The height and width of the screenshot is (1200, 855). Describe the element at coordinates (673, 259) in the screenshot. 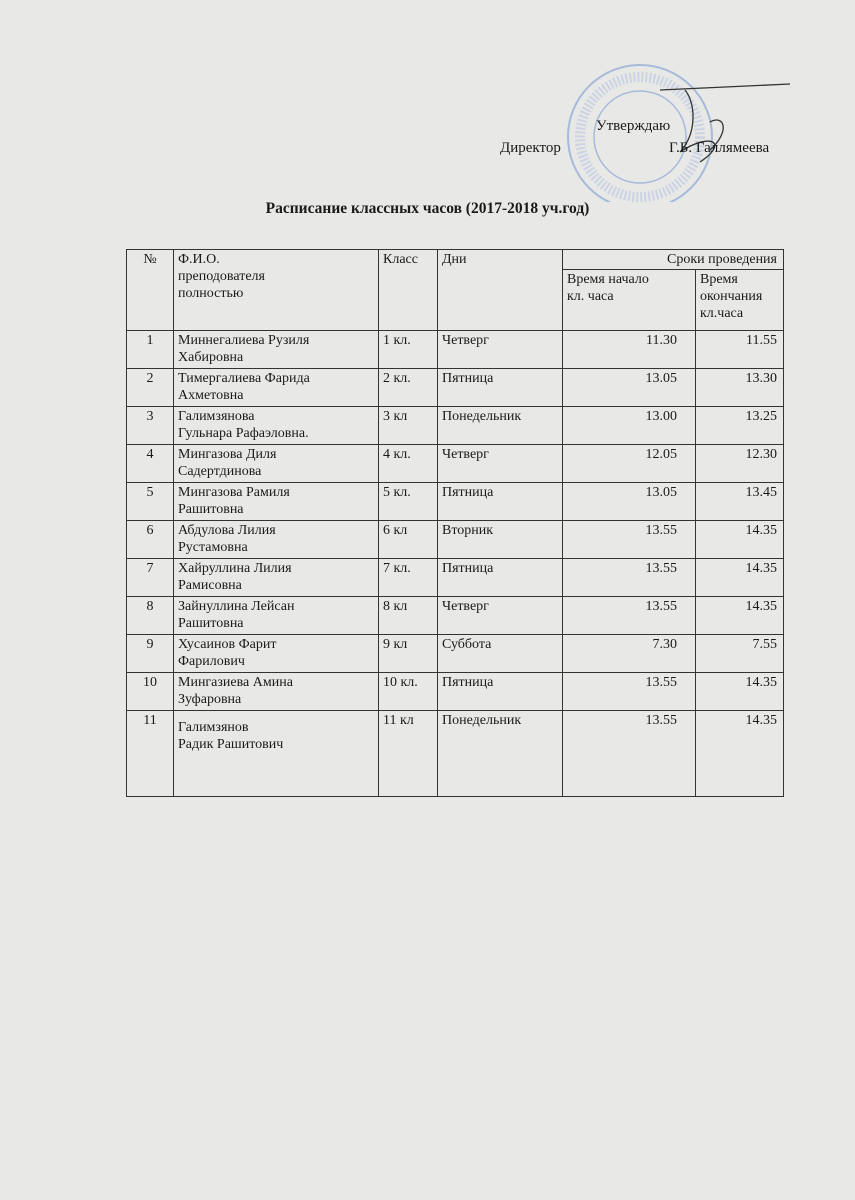

I see `header-period: Сроки проведения` at that location.